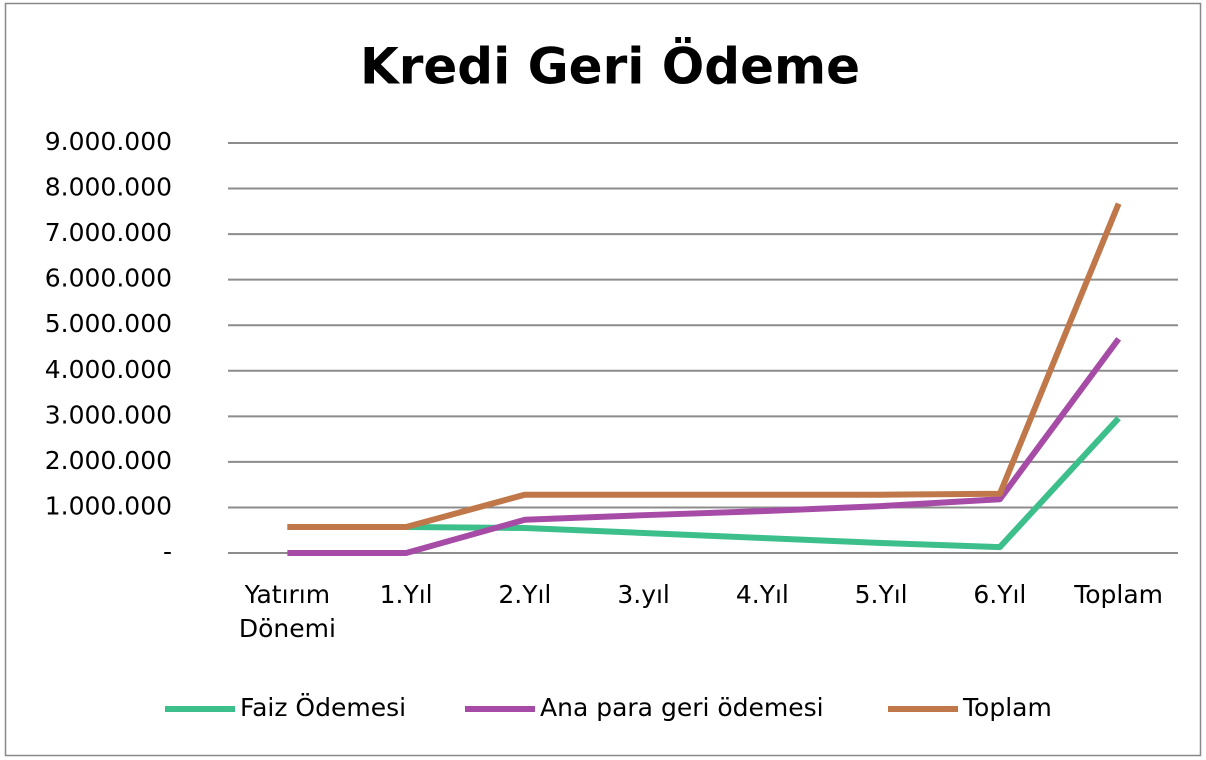 The image size is (1206, 760). Describe the element at coordinates (108, 187) in the screenshot. I see `y-tick-label: 8.000.000` at that location.